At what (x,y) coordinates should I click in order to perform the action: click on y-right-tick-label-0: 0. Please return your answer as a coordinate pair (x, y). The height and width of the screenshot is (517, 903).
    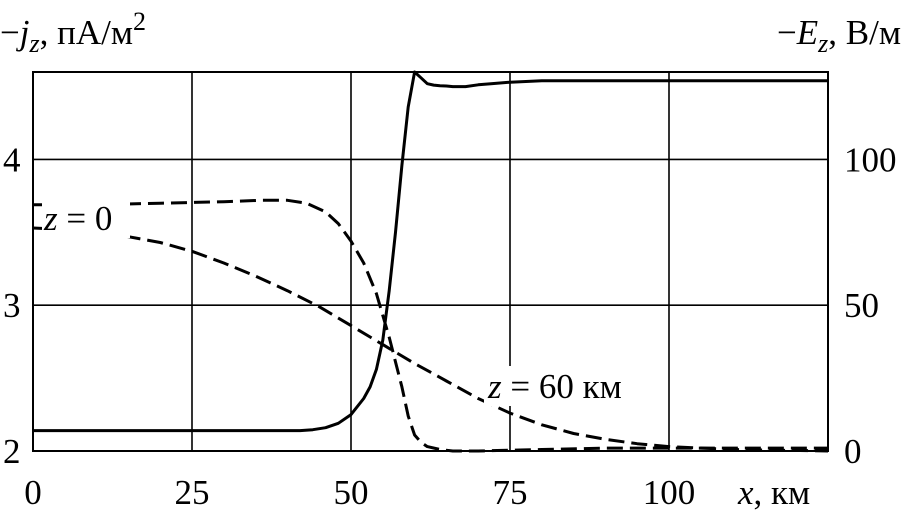
    Looking at the image, I should click on (853, 451).